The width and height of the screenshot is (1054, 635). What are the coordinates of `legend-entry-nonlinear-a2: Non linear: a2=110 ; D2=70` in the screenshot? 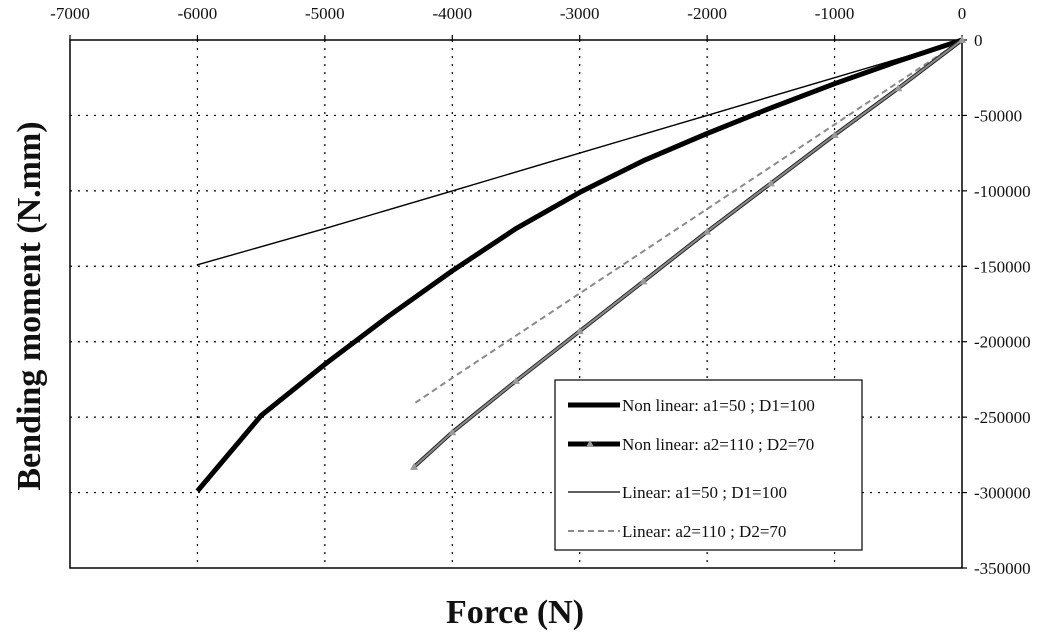 It's located at (691, 444).